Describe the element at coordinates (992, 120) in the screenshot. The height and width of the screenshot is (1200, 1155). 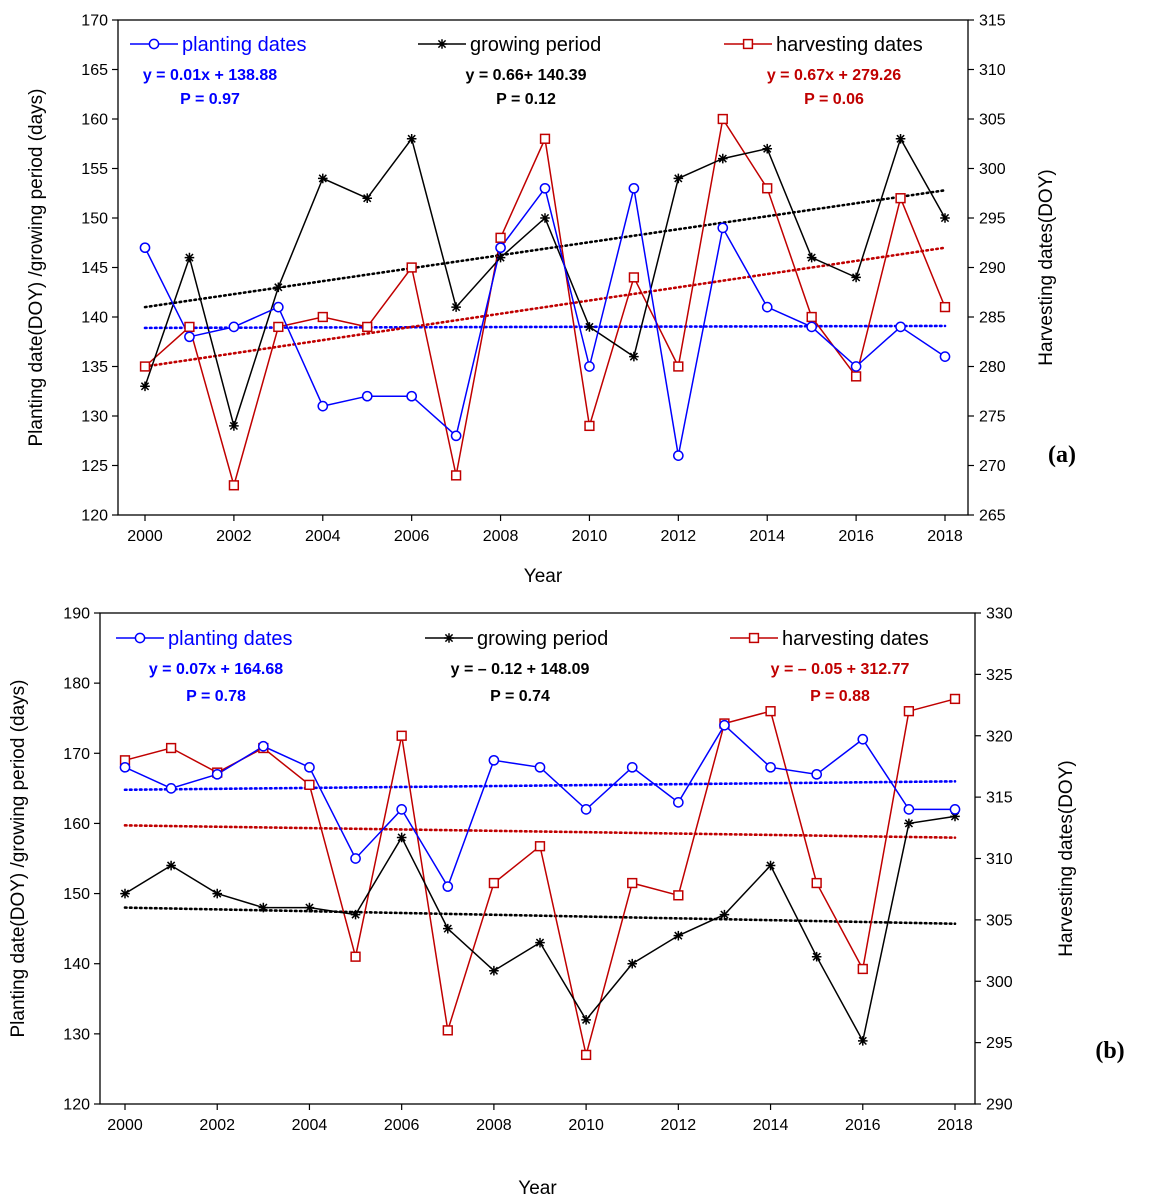
I see `panel-a-y2-tick-label: 305` at that location.